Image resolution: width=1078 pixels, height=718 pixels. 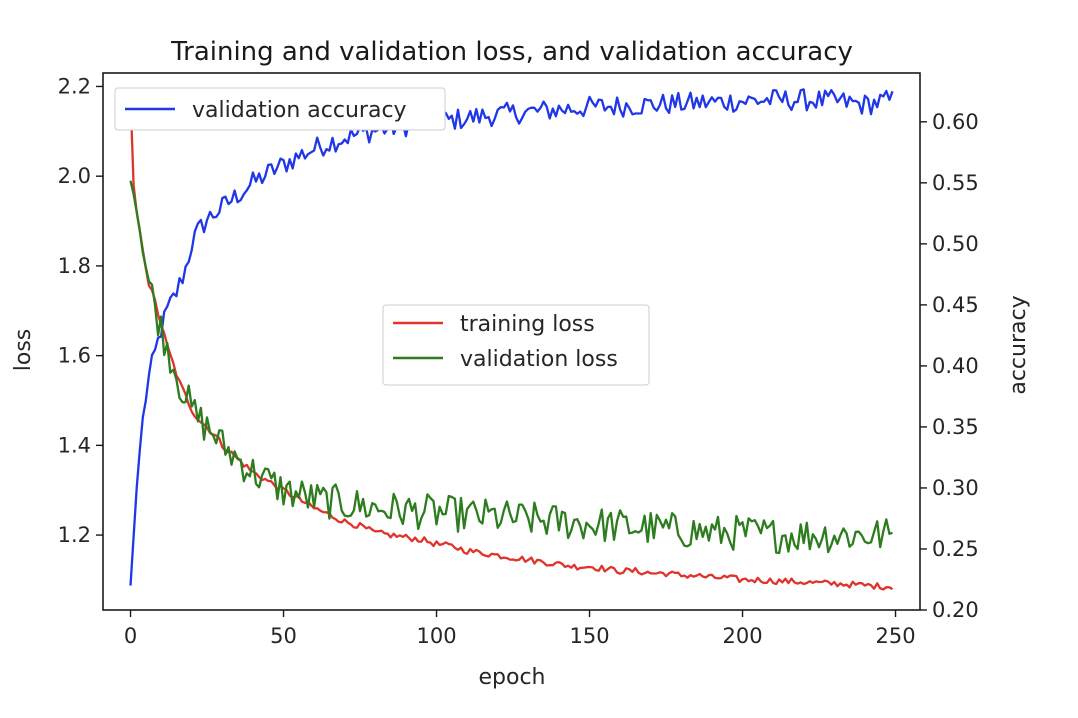 What do you see at coordinates (74, 535) in the screenshot?
I see `y-left-tick-label: 1.2` at bounding box center [74, 535].